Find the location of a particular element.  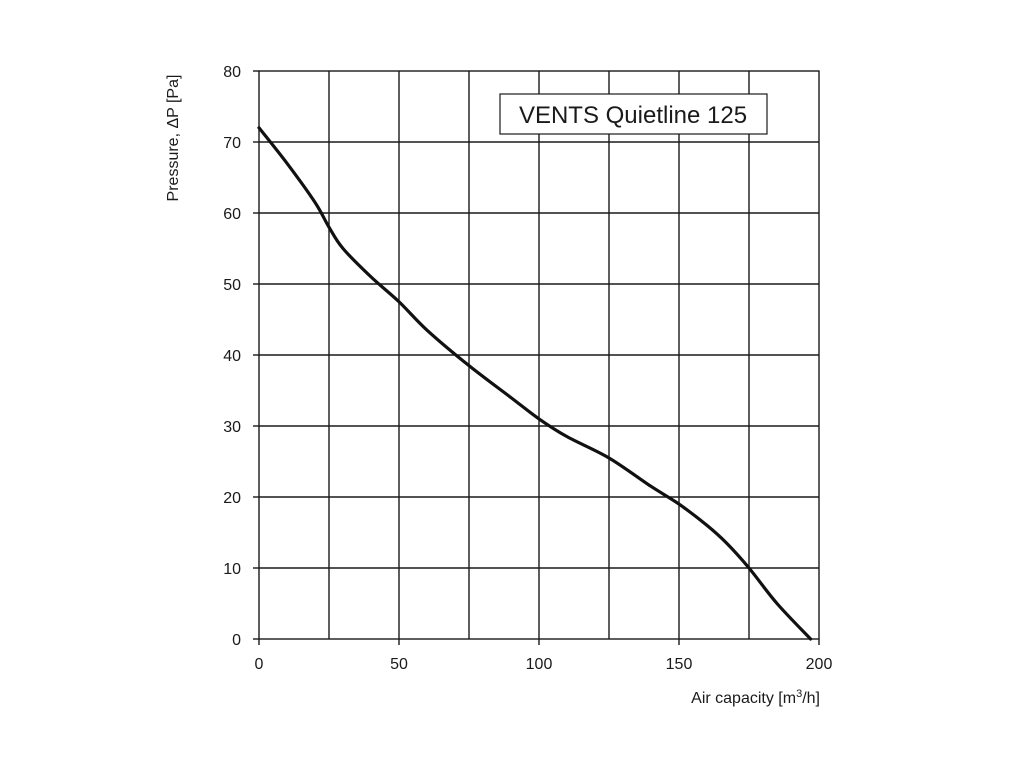

x-tick-label: 100 is located at coordinates (539, 664).